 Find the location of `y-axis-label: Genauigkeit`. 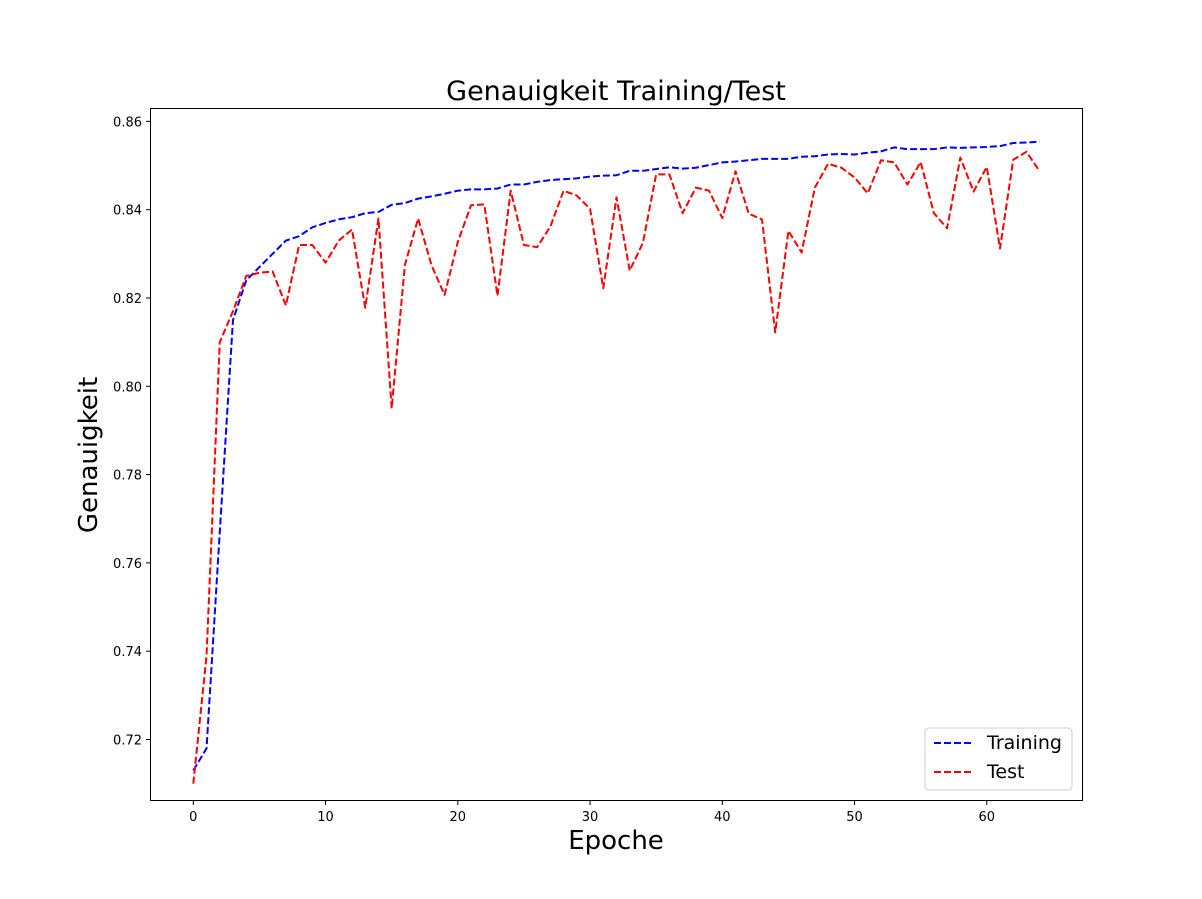

y-axis-label: Genauigkeit is located at coordinates (89, 455).